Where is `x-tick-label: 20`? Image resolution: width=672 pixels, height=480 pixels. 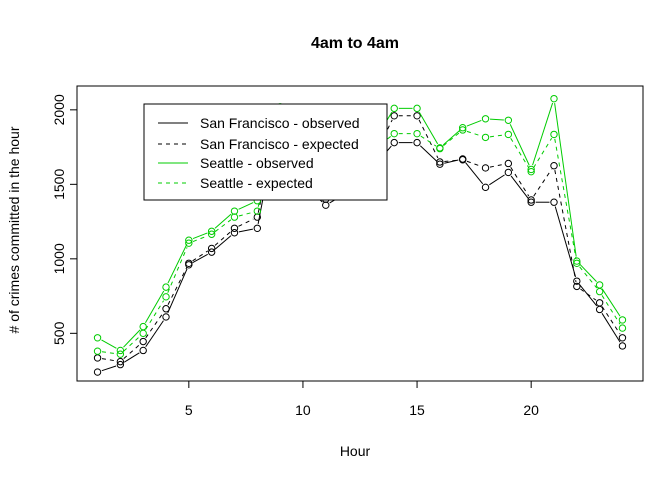 x-tick-label: 20 is located at coordinates (531, 410).